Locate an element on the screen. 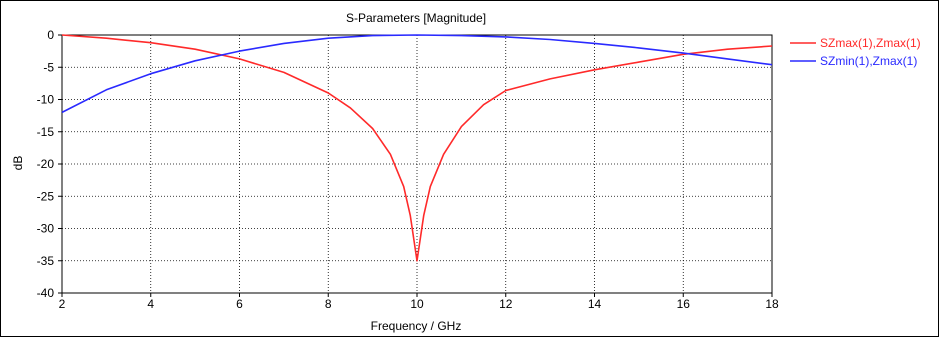 The height and width of the screenshot is (337, 939). x-tick-label: 2 is located at coordinates (62, 304).